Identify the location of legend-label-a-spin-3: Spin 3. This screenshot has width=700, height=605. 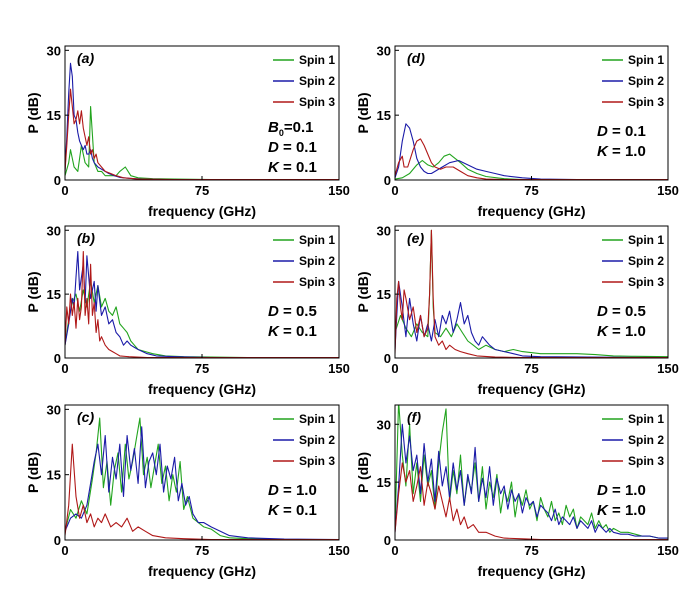
(317, 102).